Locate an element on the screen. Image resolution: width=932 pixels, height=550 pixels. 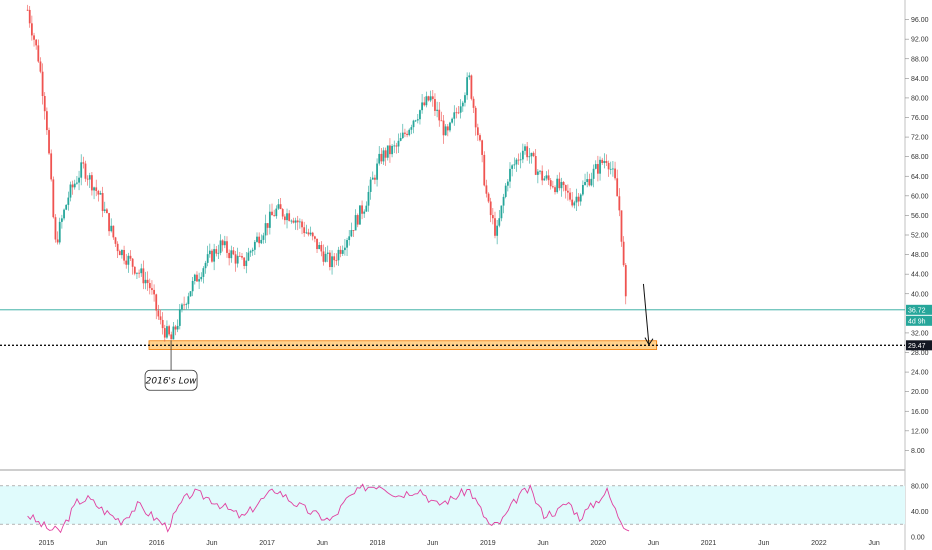
y-tick-label: 56.00 is located at coordinates (920, 216).